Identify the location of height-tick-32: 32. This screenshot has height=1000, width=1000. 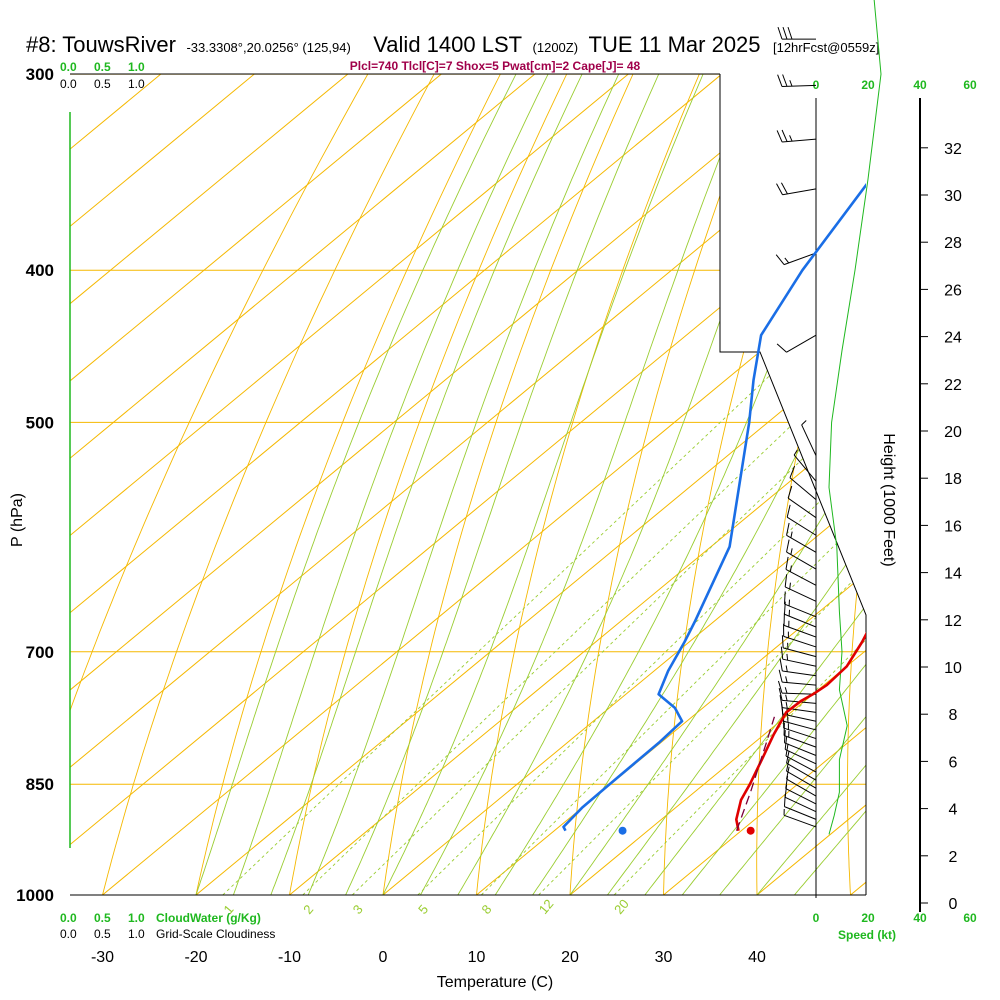
(953, 149).